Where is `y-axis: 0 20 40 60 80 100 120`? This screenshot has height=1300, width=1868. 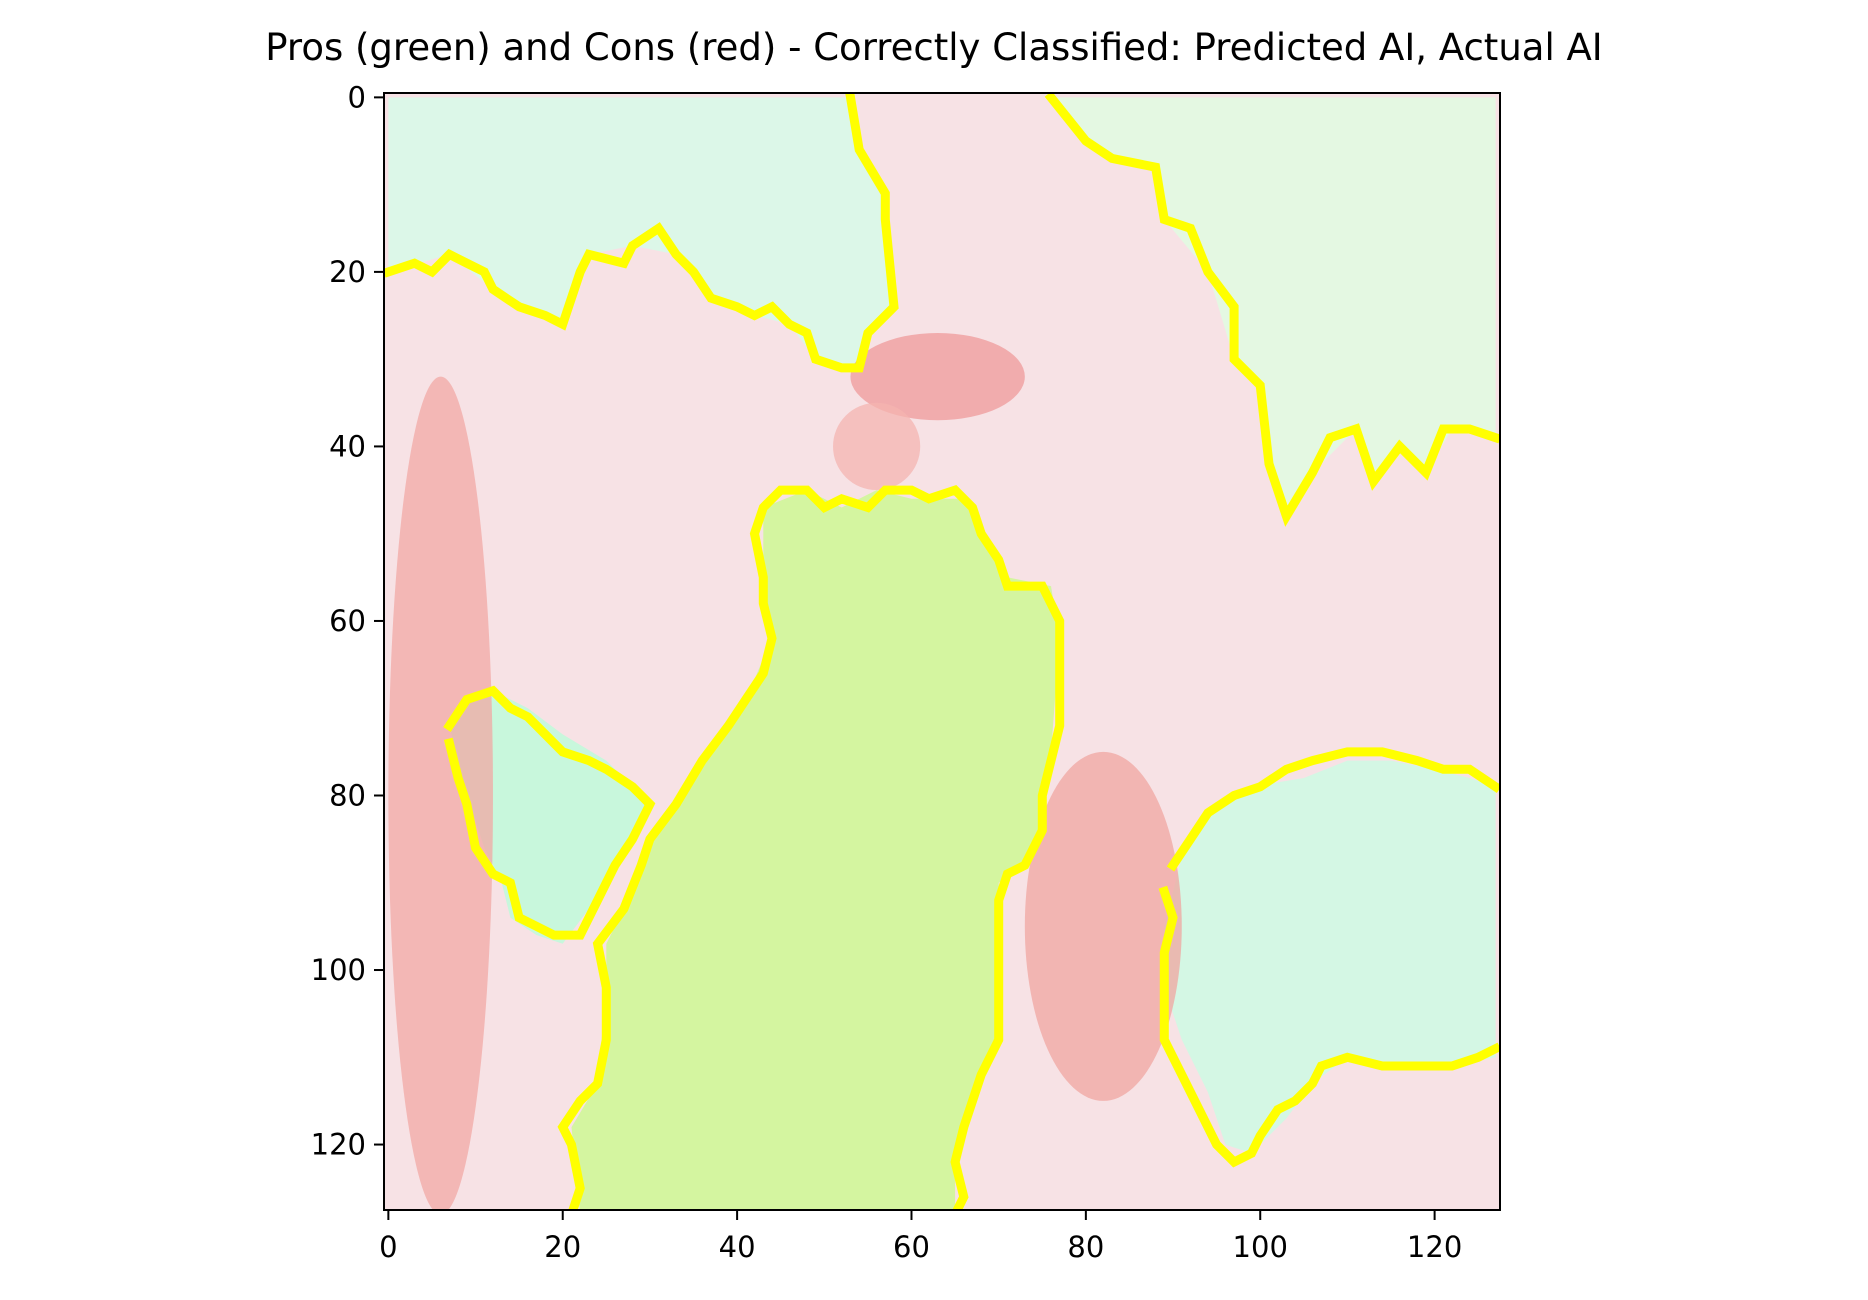
y-axis: 0 20 40 60 80 100 120 is located at coordinates (347, 621).